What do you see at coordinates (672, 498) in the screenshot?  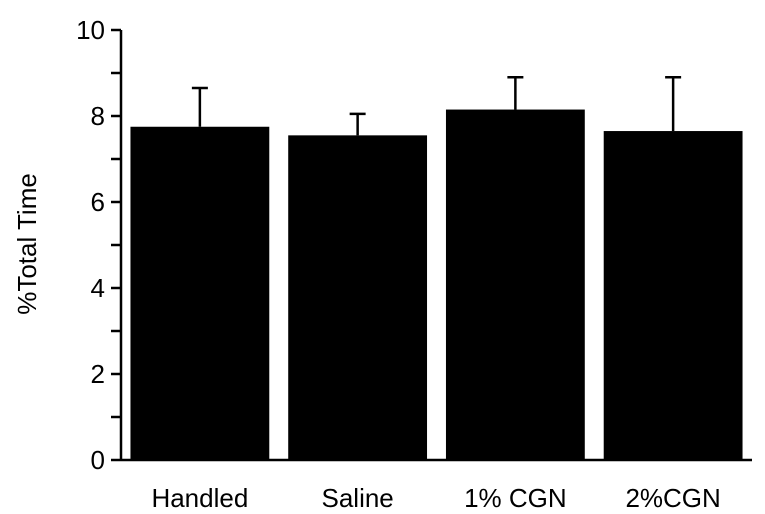 I see `x-tick-label: 2%CGN` at bounding box center [672, 498].